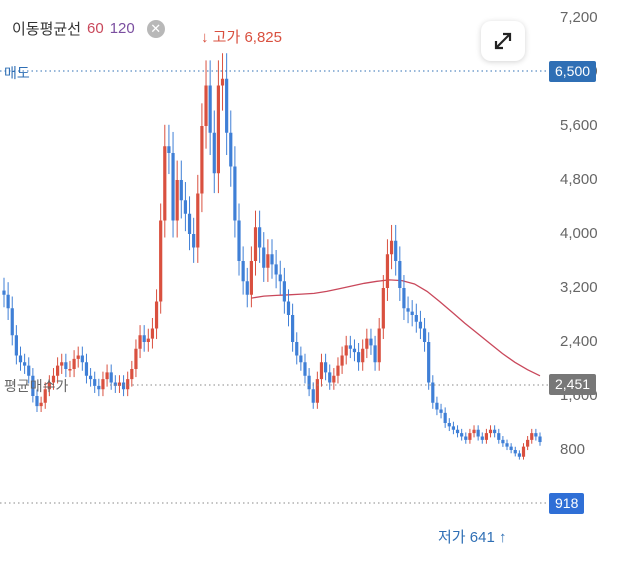 This screenshot has height=572, width=640. I want to click on y-tick-label: 2,400, so click(579, 341).